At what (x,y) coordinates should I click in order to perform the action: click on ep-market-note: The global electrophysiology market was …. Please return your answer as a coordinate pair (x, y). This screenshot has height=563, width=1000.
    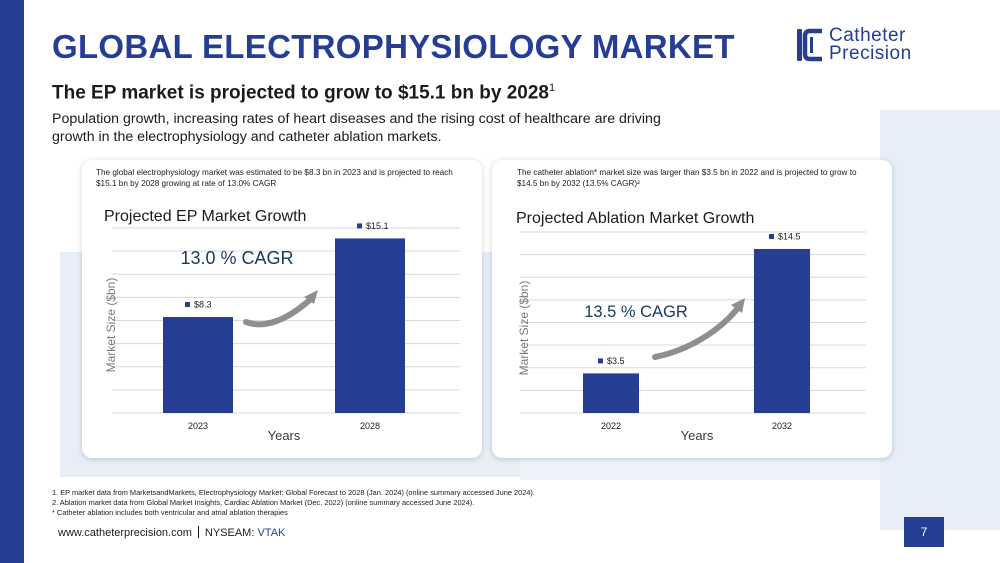
    Looking at the image, I should click on (274, 178).